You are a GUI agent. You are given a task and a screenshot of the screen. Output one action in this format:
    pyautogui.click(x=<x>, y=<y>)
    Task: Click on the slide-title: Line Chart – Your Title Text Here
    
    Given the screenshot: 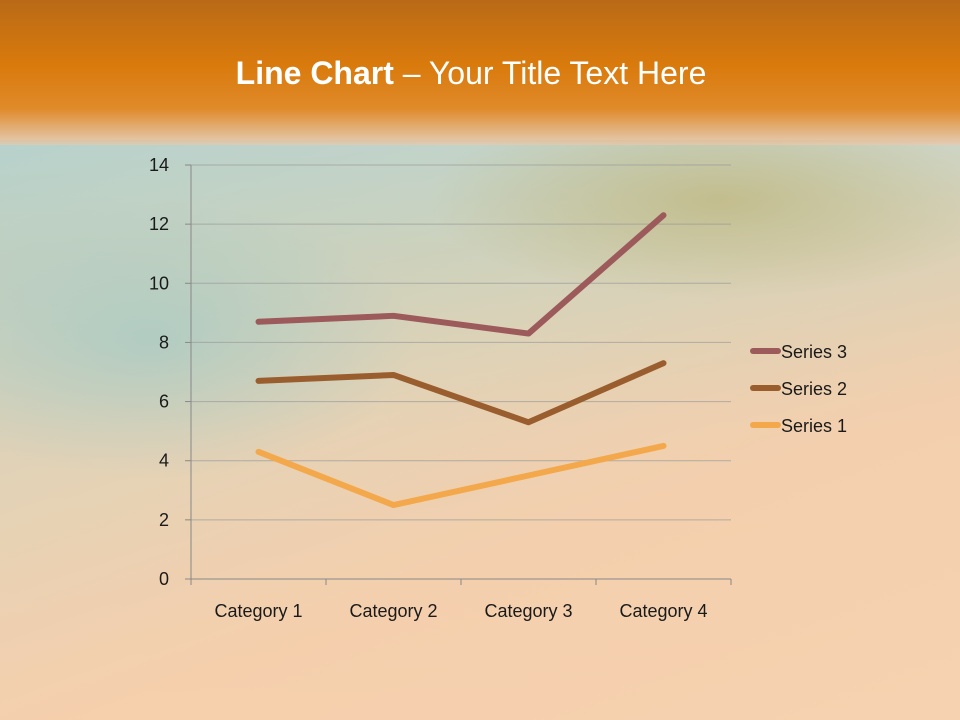 What is the action you would take?
    pyautogui.click(x=471, y=73)
    